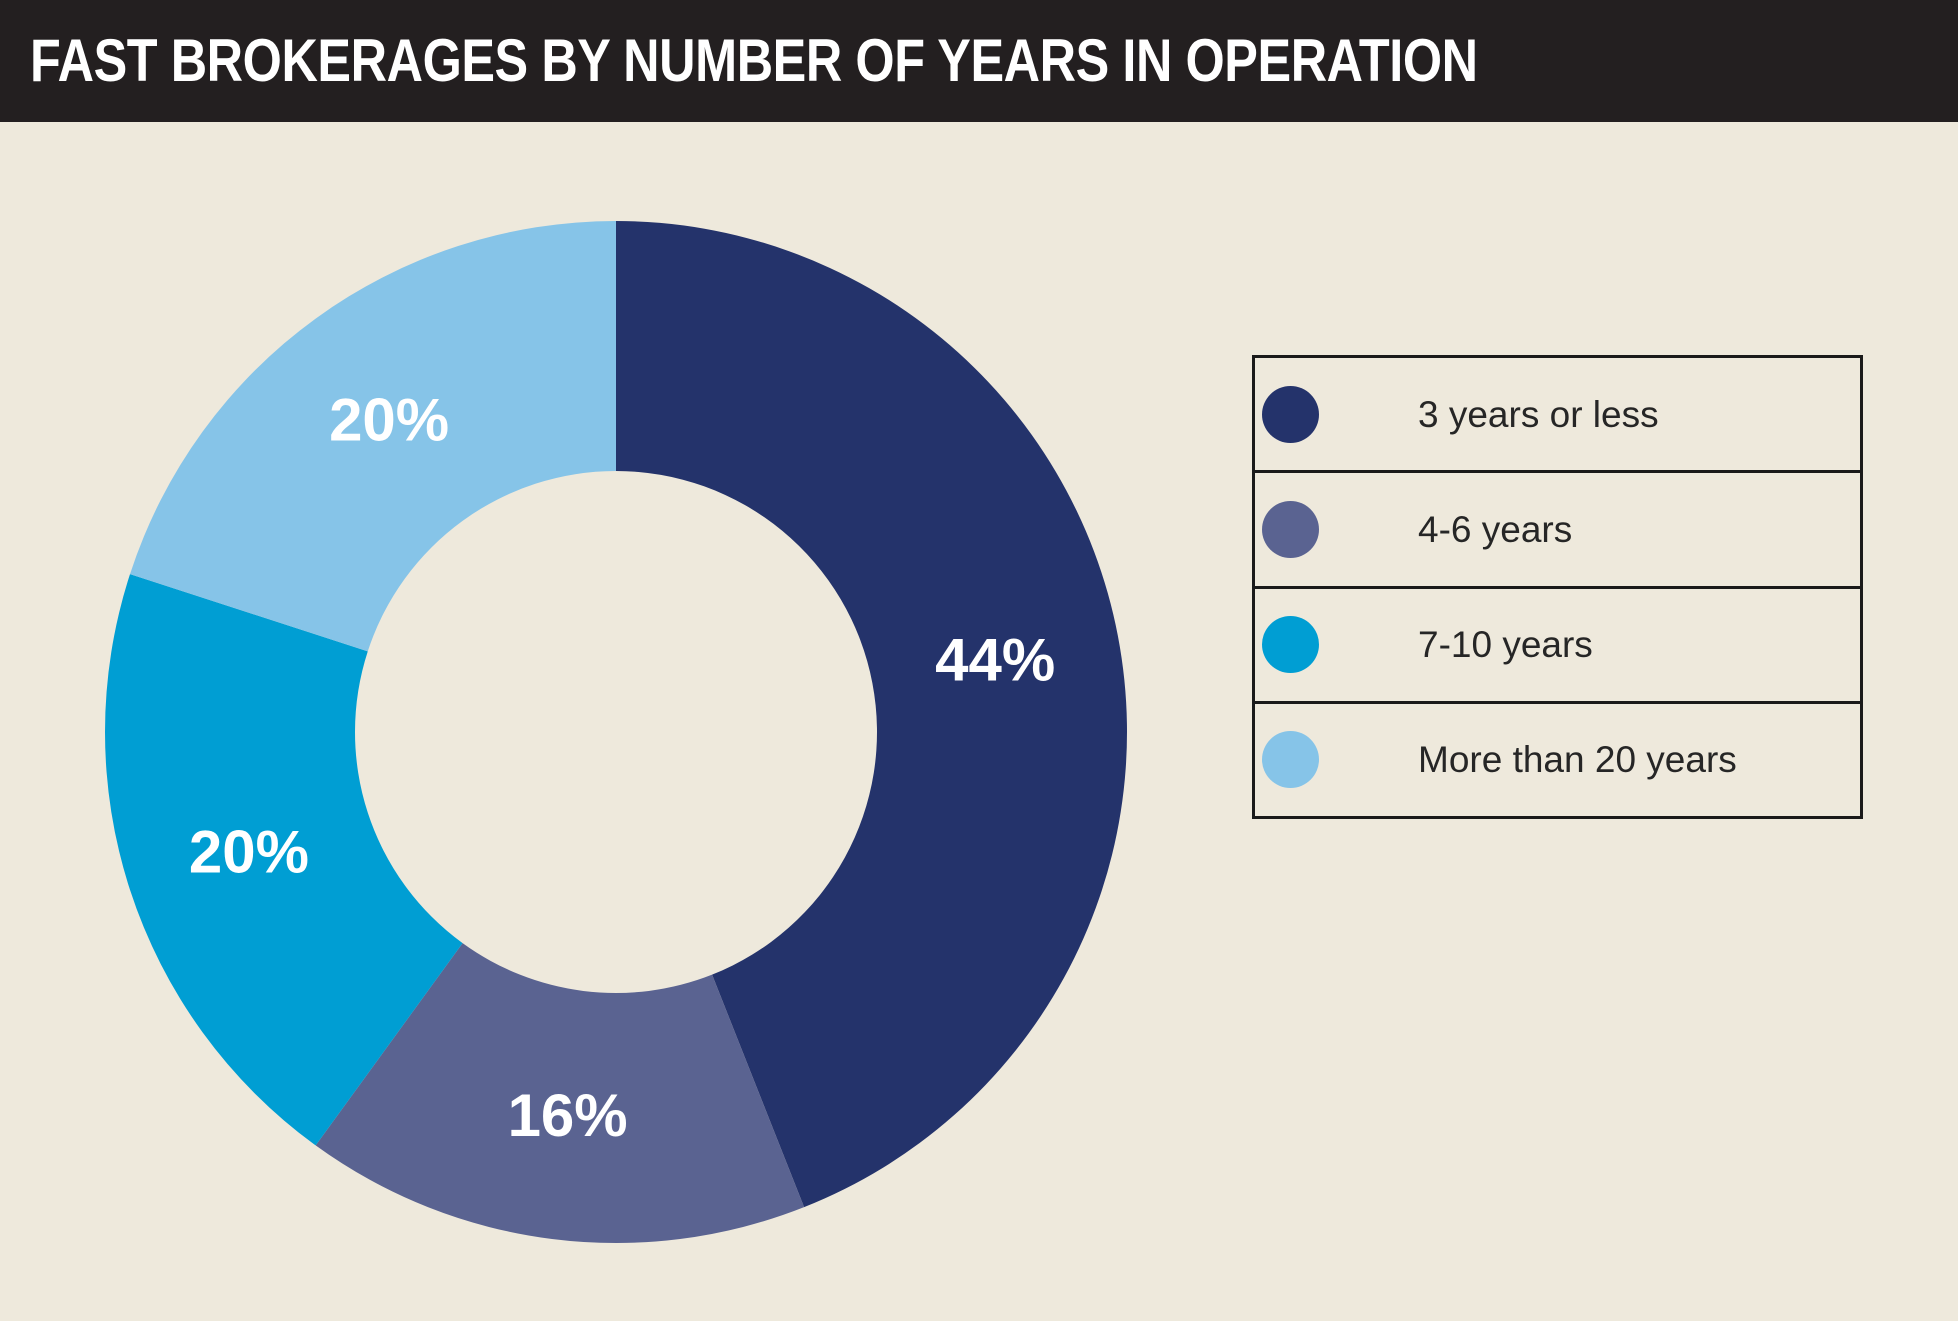 The width and height of the screenshot is (1958, 1321). Describe the element at coordinates (1577, 760) in the screenshot. I see `legend-label: More than 20 years` at that location.